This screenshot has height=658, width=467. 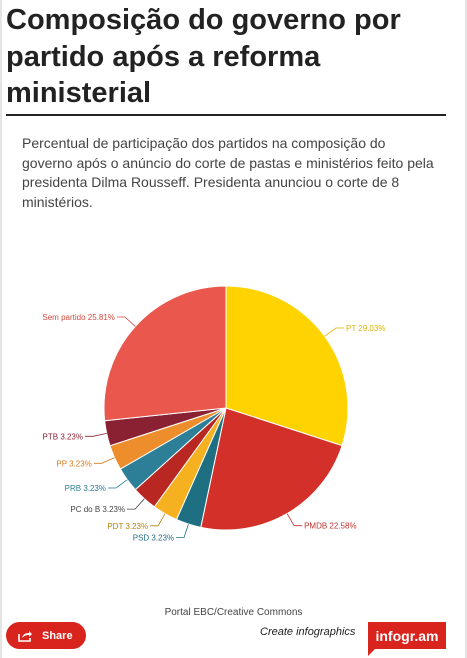 I want to click on leader-line-pmdb, so click(x=294, y=520).